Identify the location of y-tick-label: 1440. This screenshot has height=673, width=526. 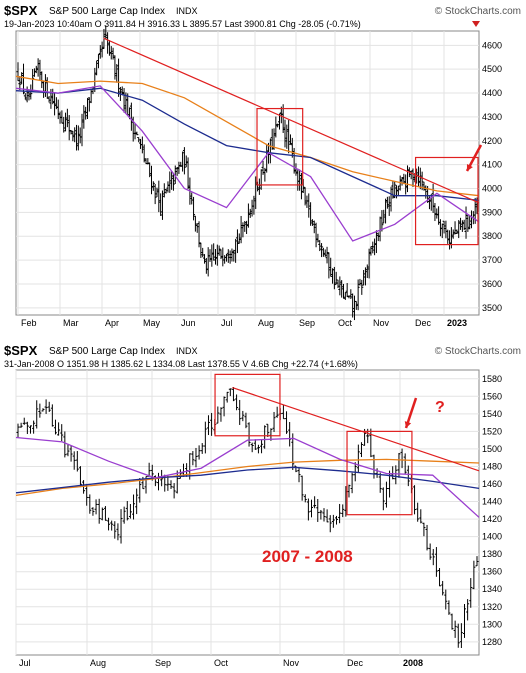
(492, 502).